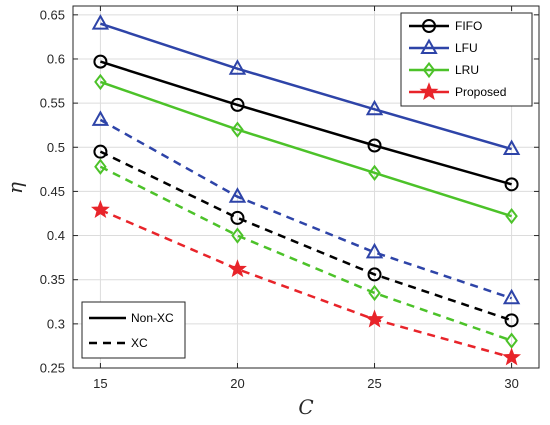 The width and height of the screenshot is (550, 425). I want to click on y-tick-label: 0.3, so click(56, 323).